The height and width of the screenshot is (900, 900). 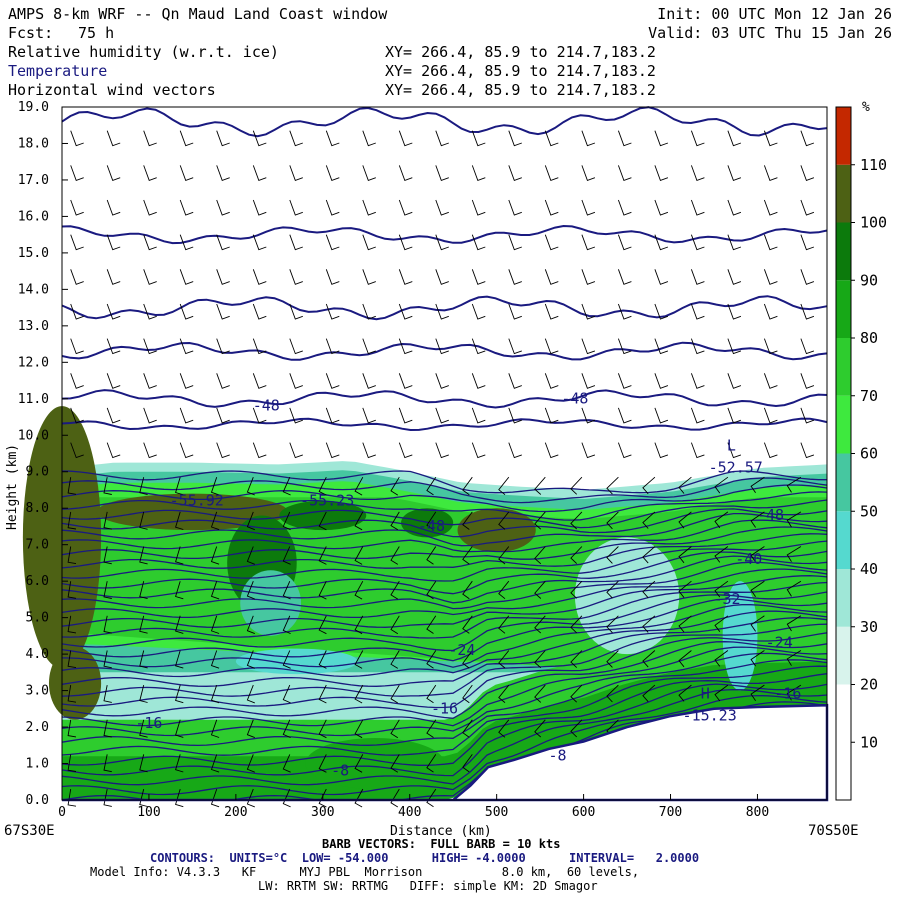 I want to click on y-tick-label-4: 4.0, so click(x=37, y=654).